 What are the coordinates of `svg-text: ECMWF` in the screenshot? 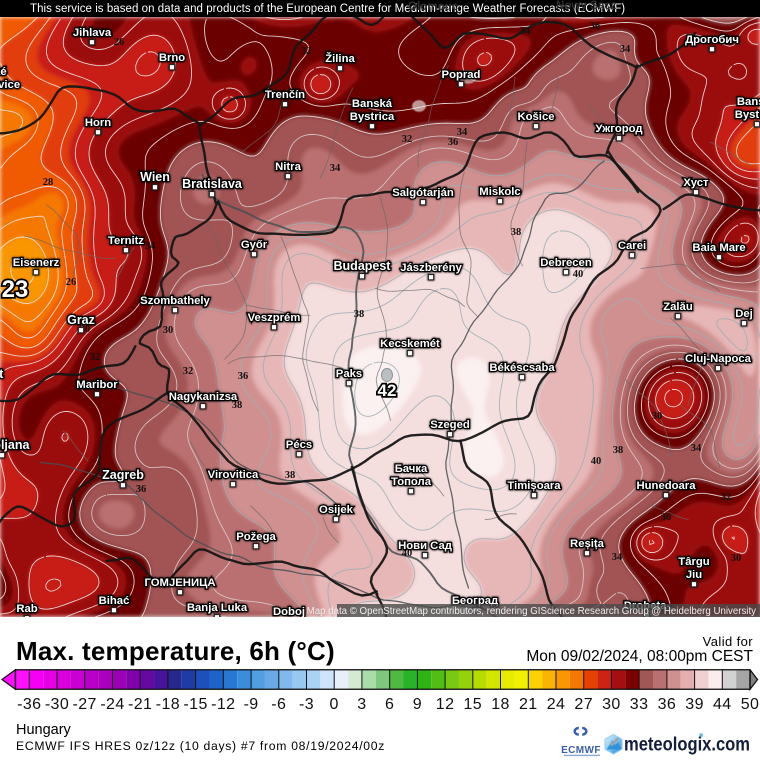 It's located at (581, 750).